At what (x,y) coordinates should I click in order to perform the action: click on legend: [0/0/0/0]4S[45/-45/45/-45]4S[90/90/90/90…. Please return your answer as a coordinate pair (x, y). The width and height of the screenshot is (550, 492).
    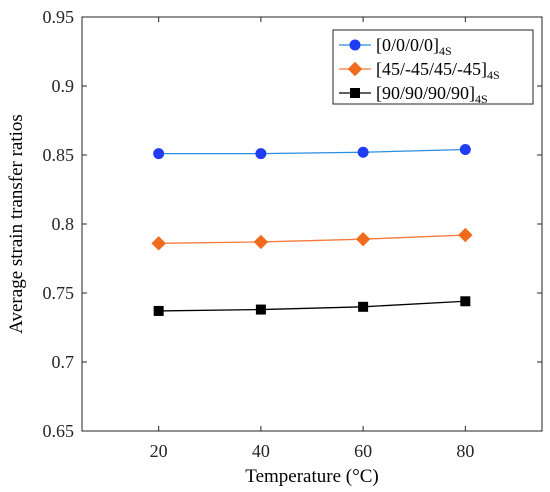
    Looking at the image, I should click on (433, 67).